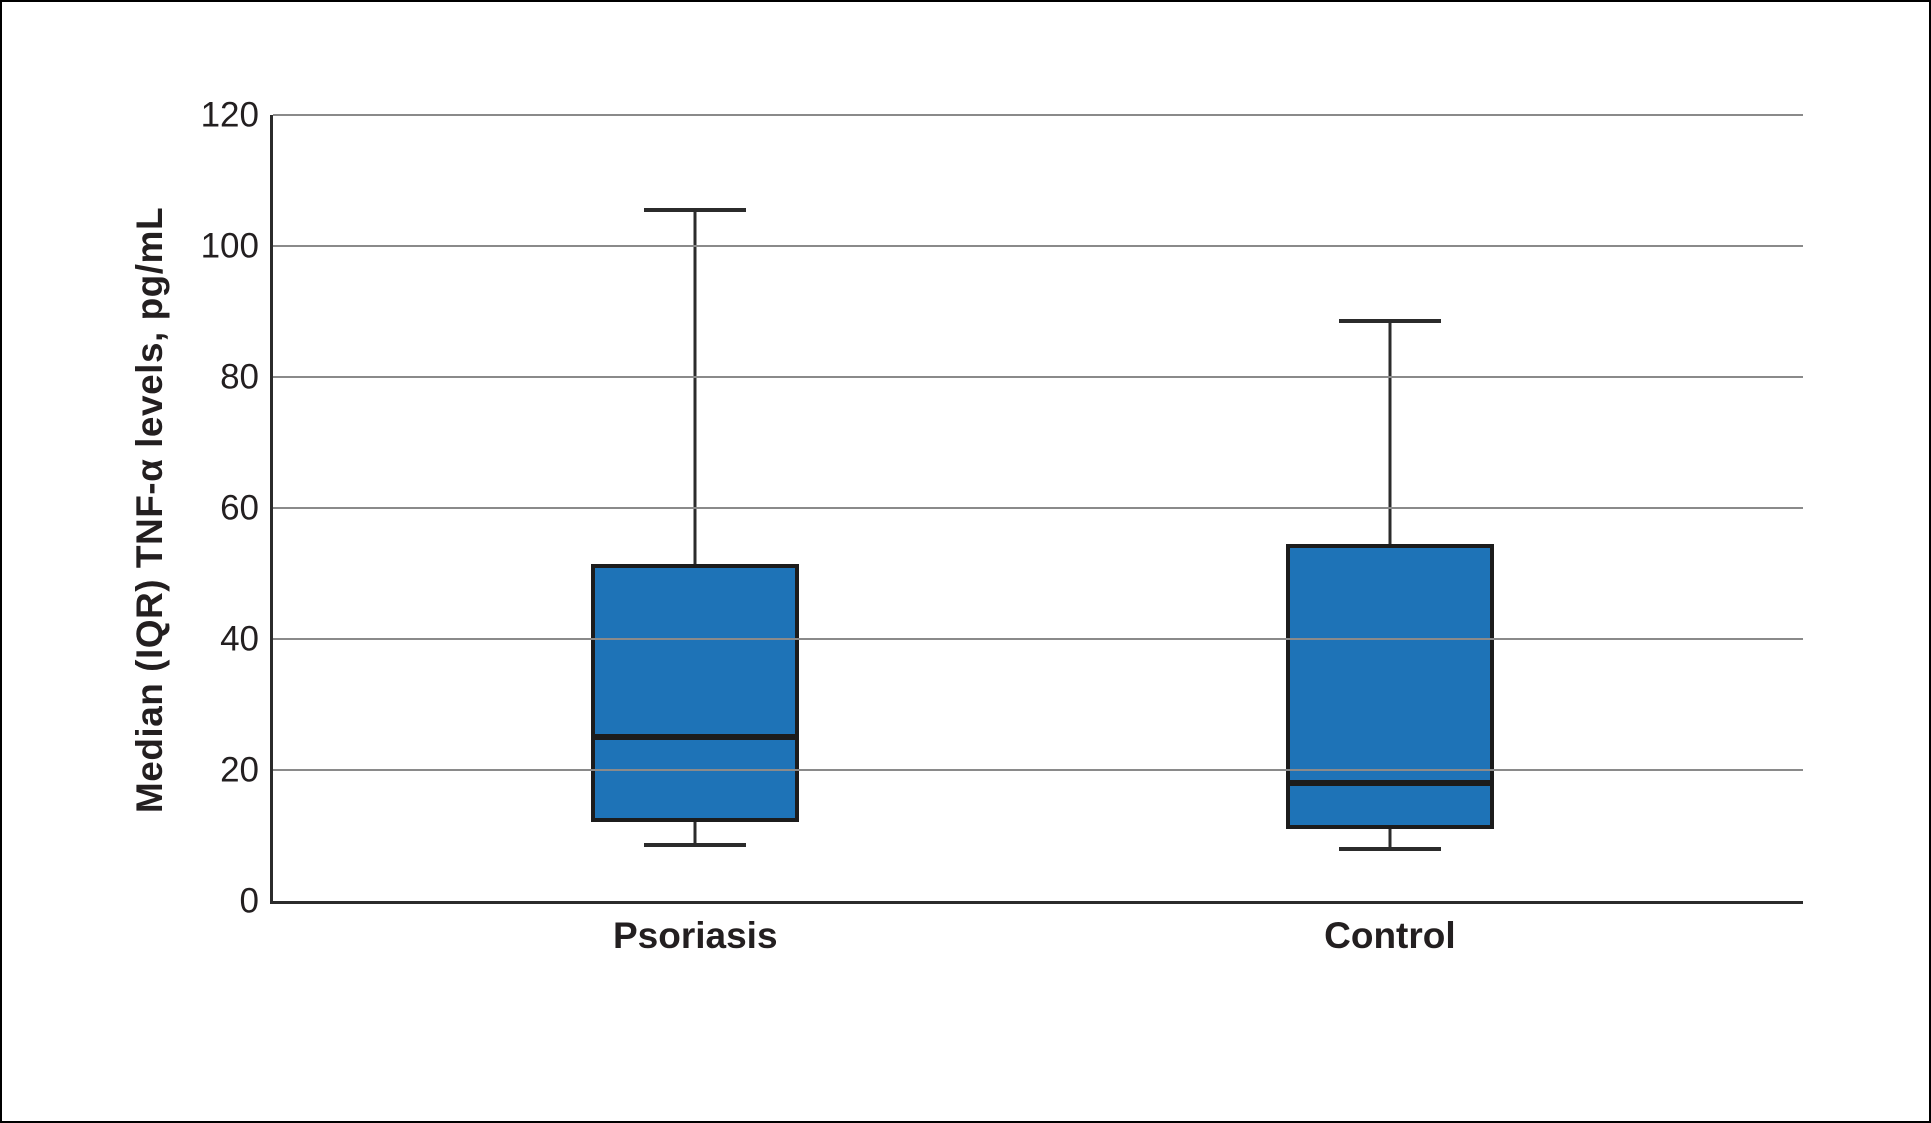 The height and width of the screenshot is (1123, 1931). What do you see at coordinates (239, 508) in the screenshot?
I see `y-tick-label: 60` at bounding box center [239, 508].